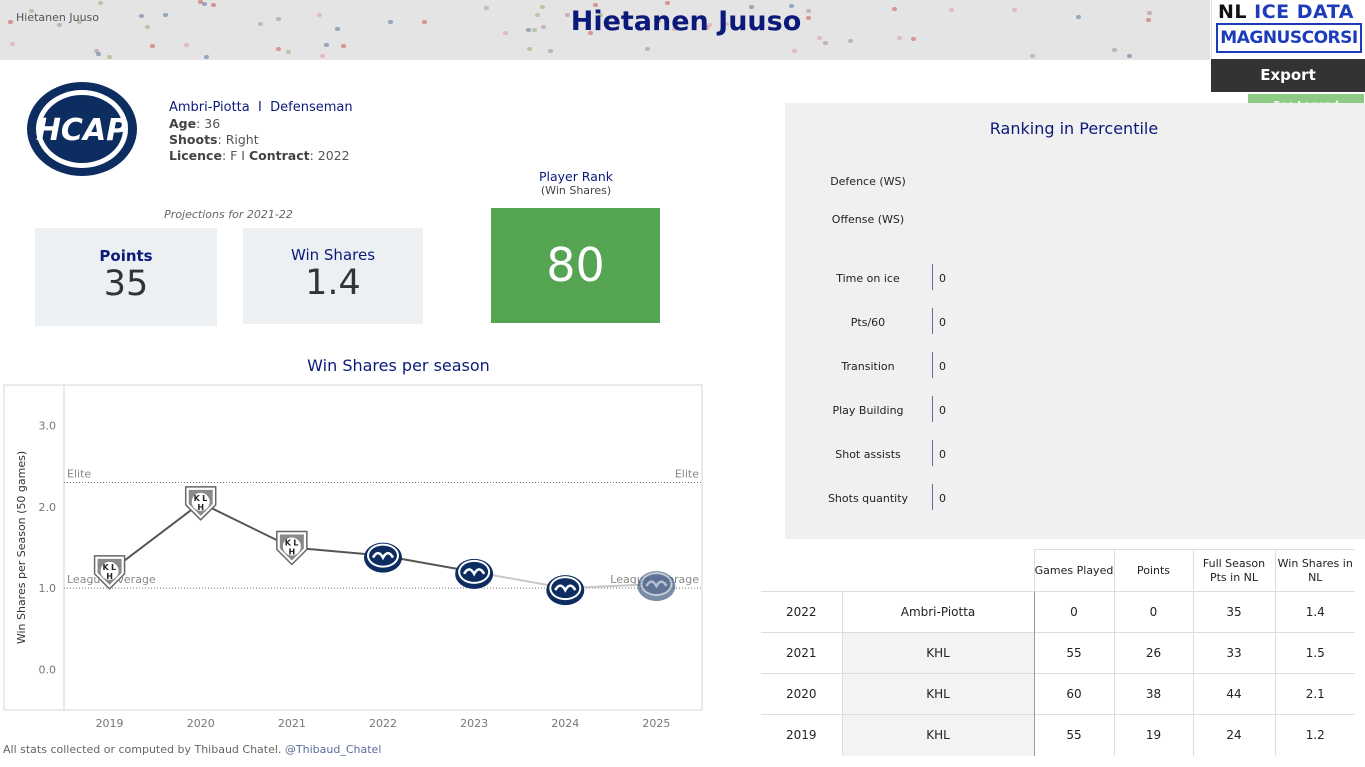  Describe the element at coordinates (383, 723) in the screenshot. I see `x-tick-label: 2022` at that location.